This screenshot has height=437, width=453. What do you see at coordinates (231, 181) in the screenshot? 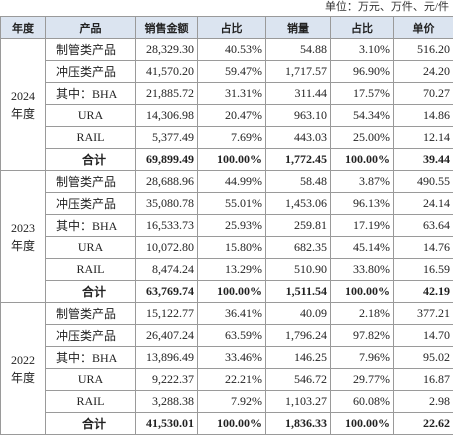
I see `value-cell: 44.99%` at bounding box center [231, 181].